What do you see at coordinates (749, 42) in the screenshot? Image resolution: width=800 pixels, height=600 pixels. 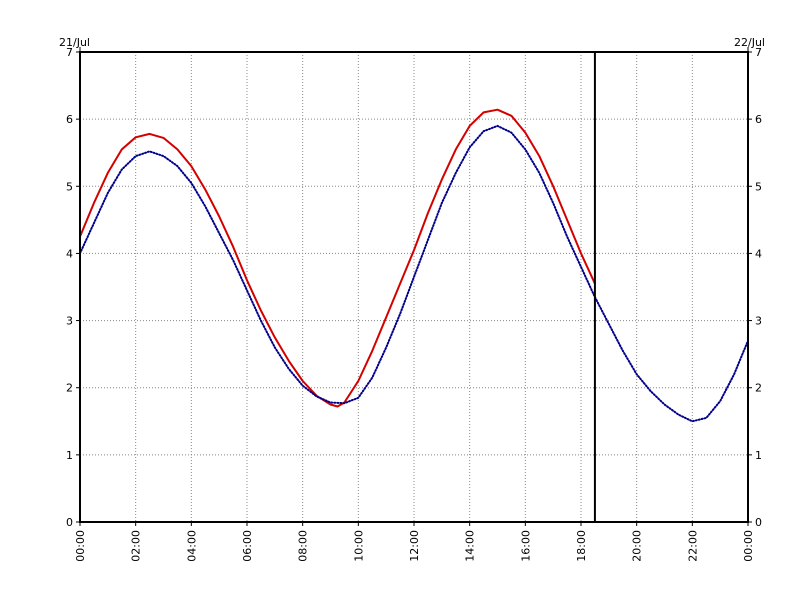 I see `end-date-label: 22/Jul` at bounding box center [749, 42].